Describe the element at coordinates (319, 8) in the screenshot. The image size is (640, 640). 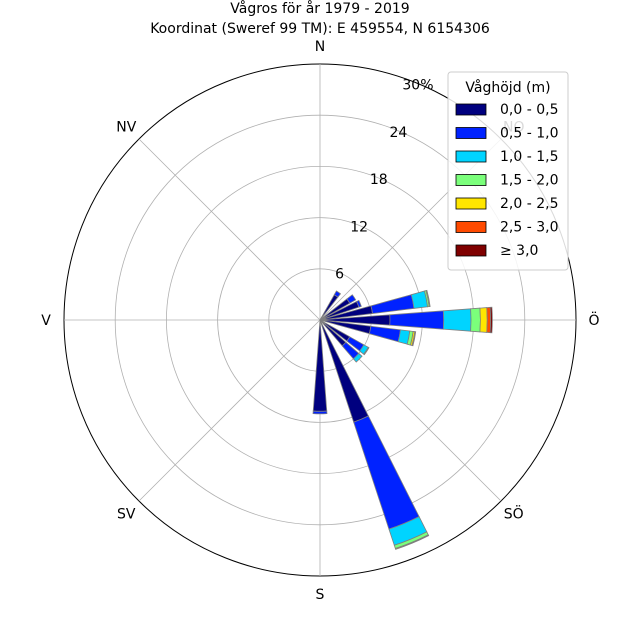
I see `chart-title: Vågros för år 1979 - 2019` at that location.